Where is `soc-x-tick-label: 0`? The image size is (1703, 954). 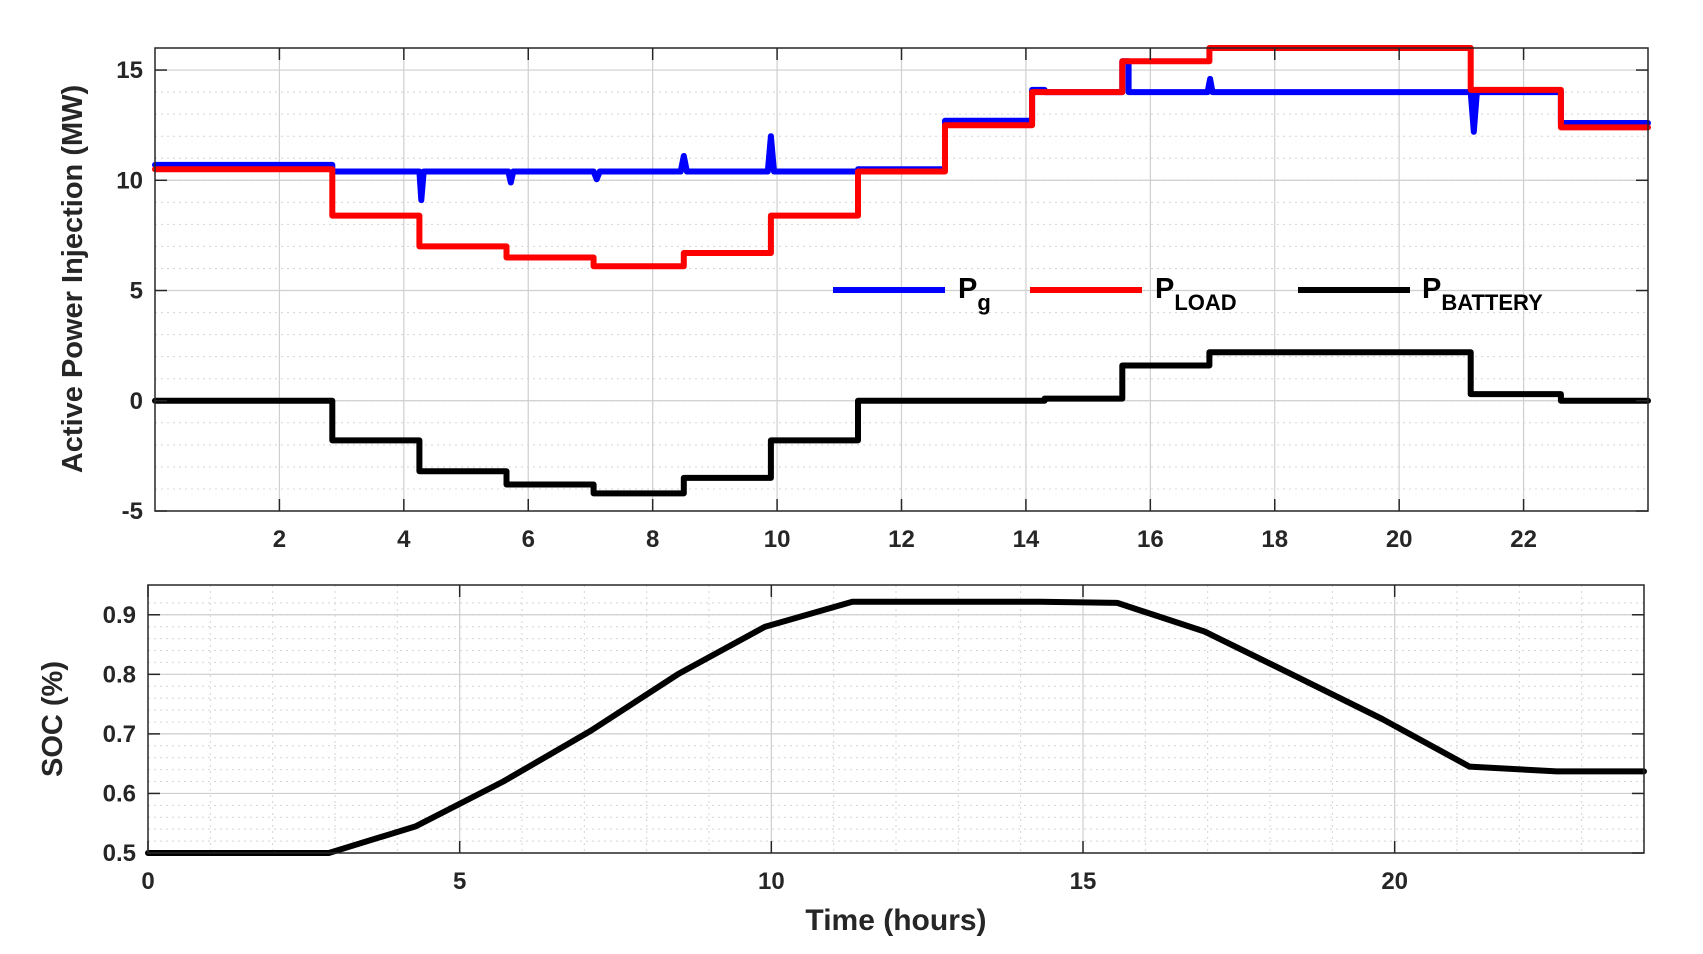
soc-x-tick-label: 0 is located at coordinates (147, 881).